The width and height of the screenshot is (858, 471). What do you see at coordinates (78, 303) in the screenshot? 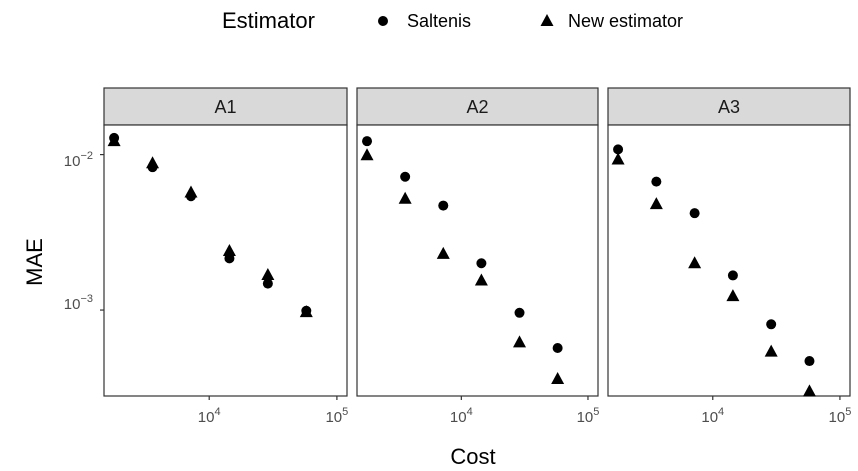
I see `y-tick-label-1e-3: 10⁻³` at bounding box center [78, 303].